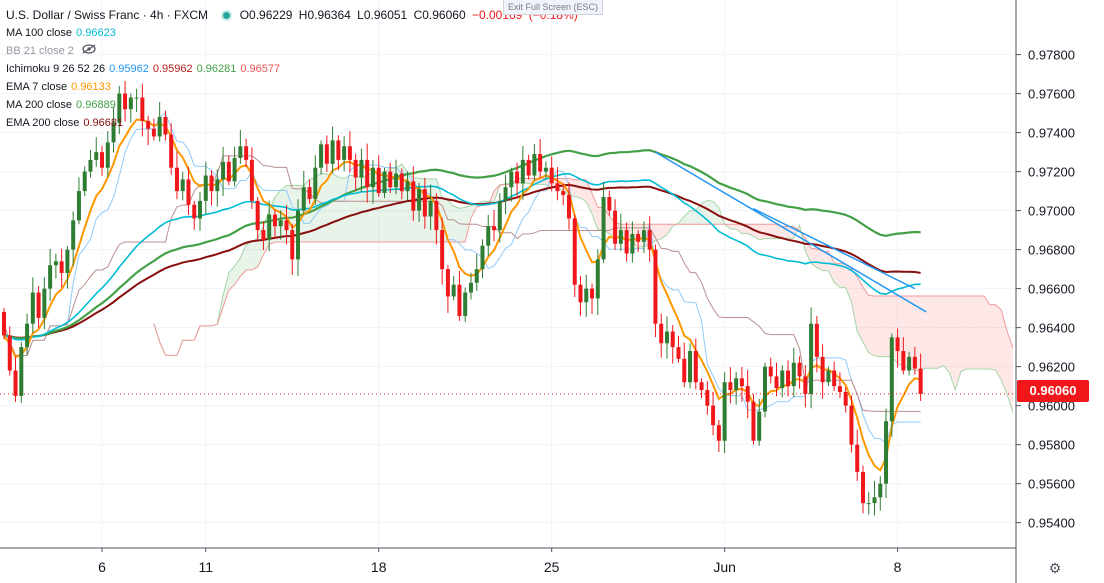 This screenshot has height=583, width=1104. What do you see at coordinates (39, 105) in the screenshot?
I see `indicator-label: MA 200 close` at bounding box center [39, 105].